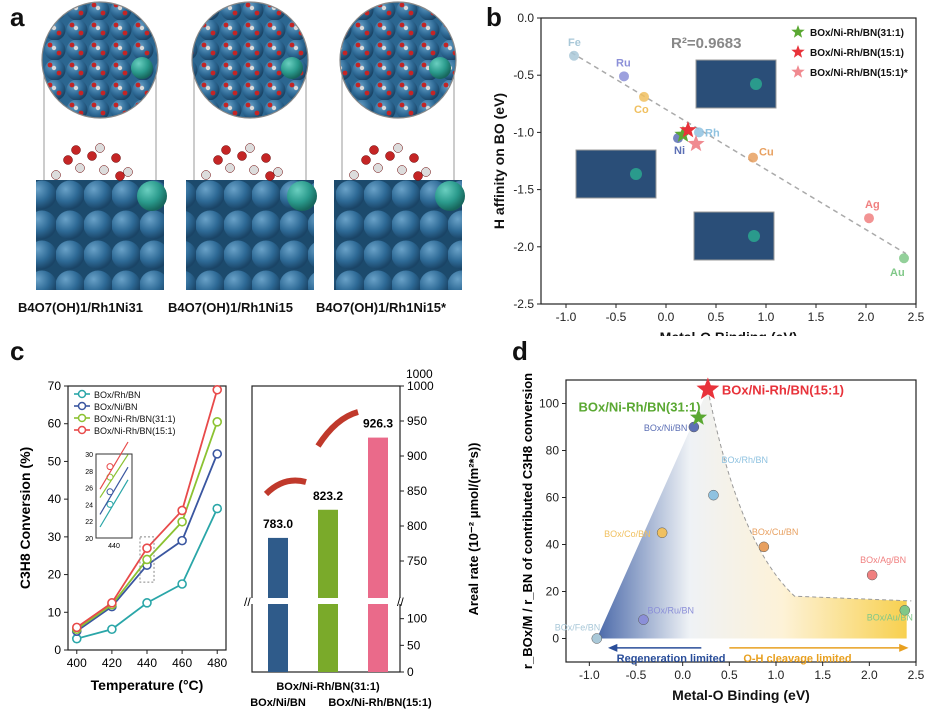 The height and width of the screenshot is (722, 936). What do you see at coordinates (666, 428) in the screenshot?
I see `point-label: BOx/Ni/BN` at bounding box center [666, 428].